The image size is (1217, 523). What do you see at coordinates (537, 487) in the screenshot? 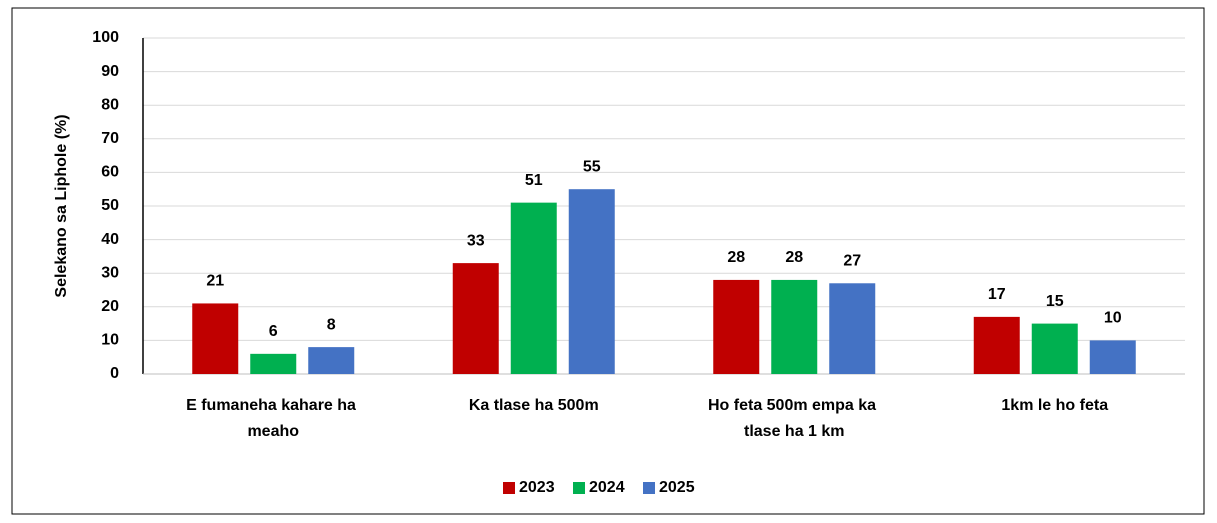
I see `legend-label: 2023` at bounding box center [537, 487].